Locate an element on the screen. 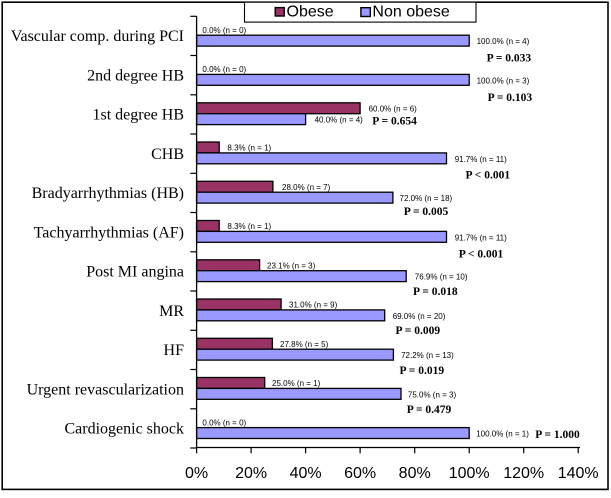 This screenshot has width=611, height=498. svg-text: Cardiogenic shock is located at coordinates (124, 429).